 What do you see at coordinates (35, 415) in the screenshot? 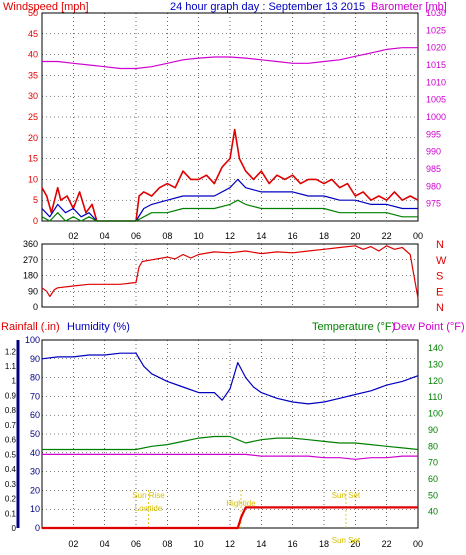
I see `y-tick-label: 60` at bounding box center [35, 415].